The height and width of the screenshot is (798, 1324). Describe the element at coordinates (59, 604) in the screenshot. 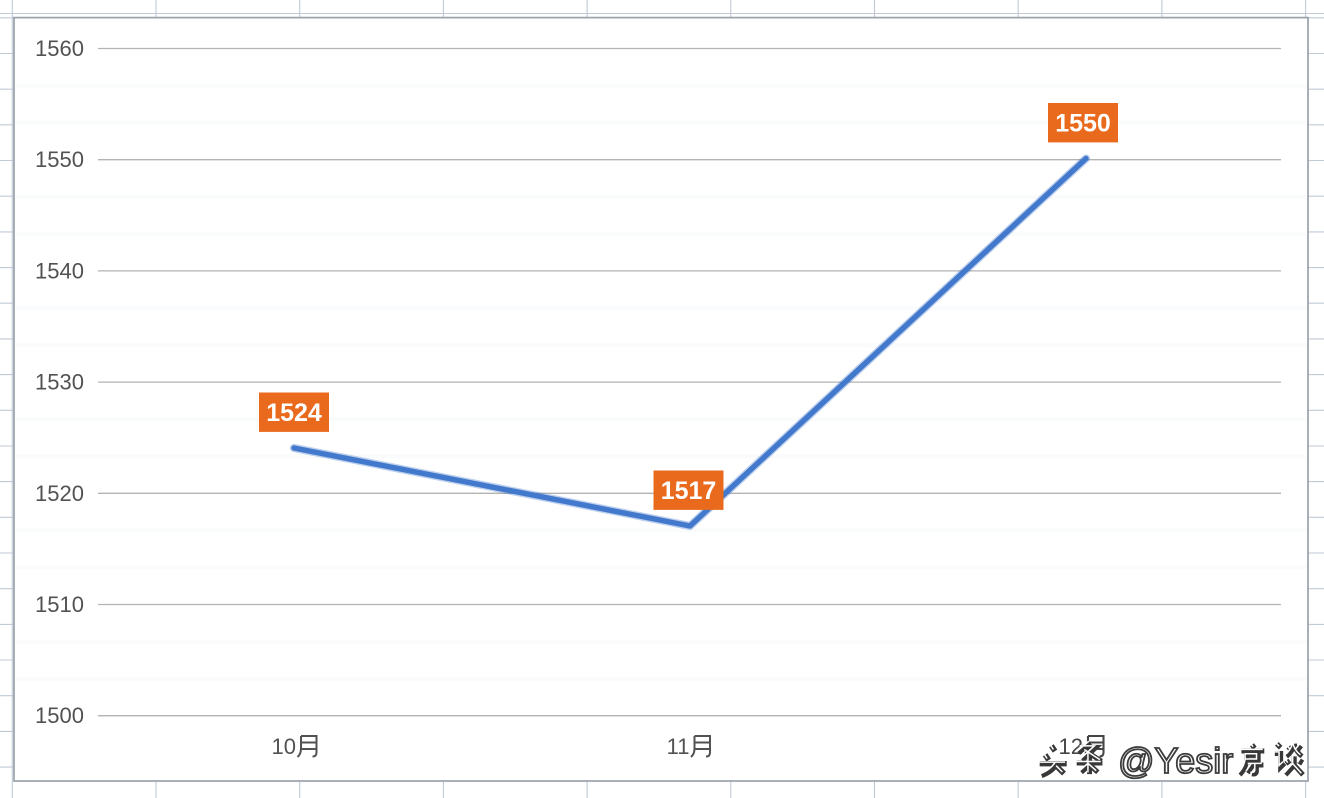

I see `svg-text: 1510` at that location.